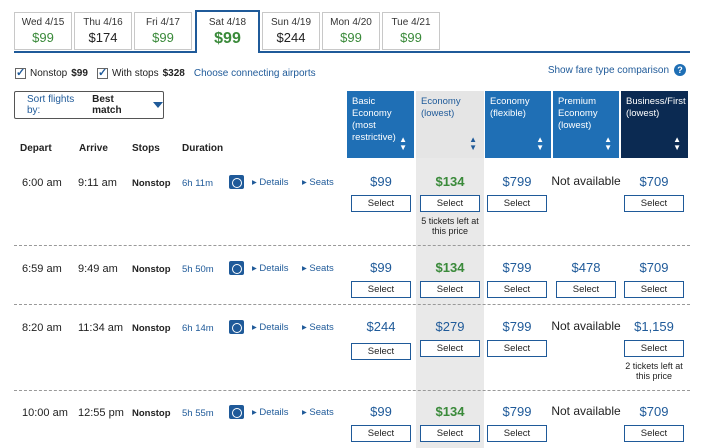 The height and width of the screenshot is (448, 704). I want to click on fare-header-economy-flexible: Economy (flexible) ▲ ▼, so click(518, 124).